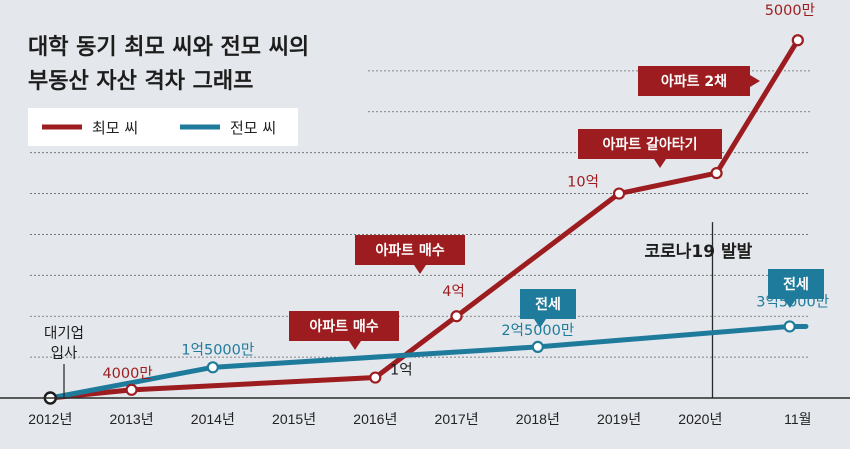  I want to click on x-tick-label: 2012년, so click(50, 419).